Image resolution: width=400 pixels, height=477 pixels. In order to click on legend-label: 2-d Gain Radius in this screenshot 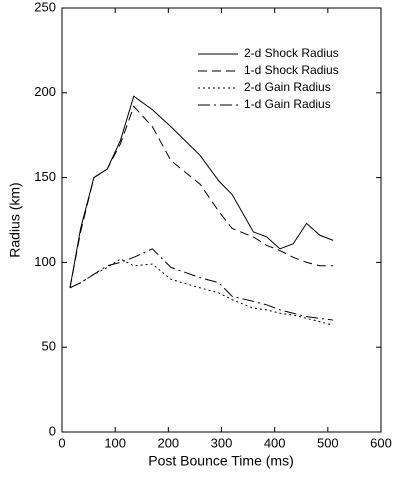, I will do `click(287, 87)`.